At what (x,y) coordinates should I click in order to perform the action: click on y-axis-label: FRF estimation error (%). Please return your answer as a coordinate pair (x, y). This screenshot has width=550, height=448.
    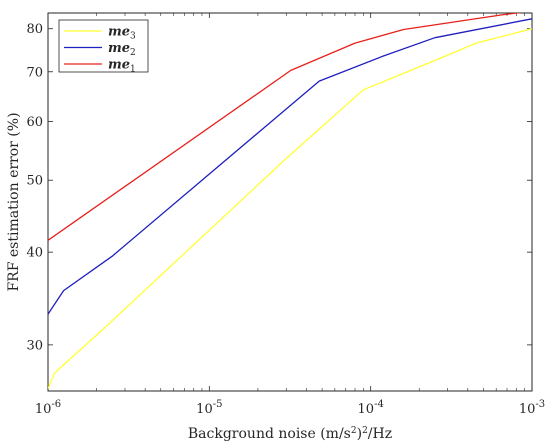
    Looking at the image, I should click on (14, 201).